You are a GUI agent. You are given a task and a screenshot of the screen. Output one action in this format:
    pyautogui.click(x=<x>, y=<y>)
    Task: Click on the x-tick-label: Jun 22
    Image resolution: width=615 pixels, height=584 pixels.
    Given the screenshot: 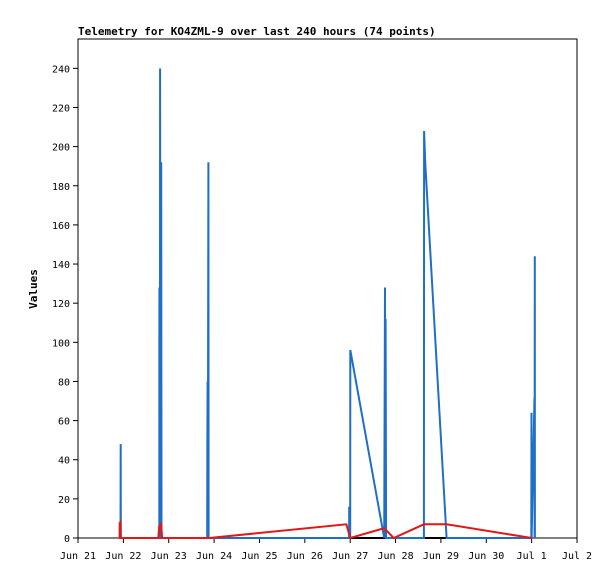 What is the action you would take?
    pyautogui.click(x=123, y=556)
    